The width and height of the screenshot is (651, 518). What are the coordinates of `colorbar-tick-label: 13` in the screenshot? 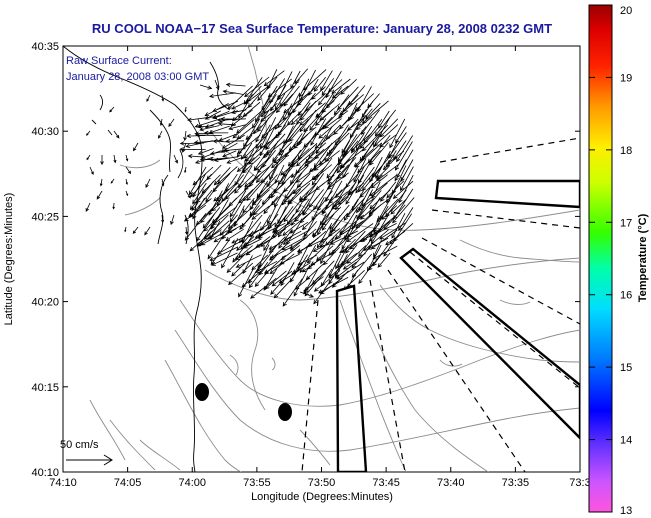 It's located at (626, 511).